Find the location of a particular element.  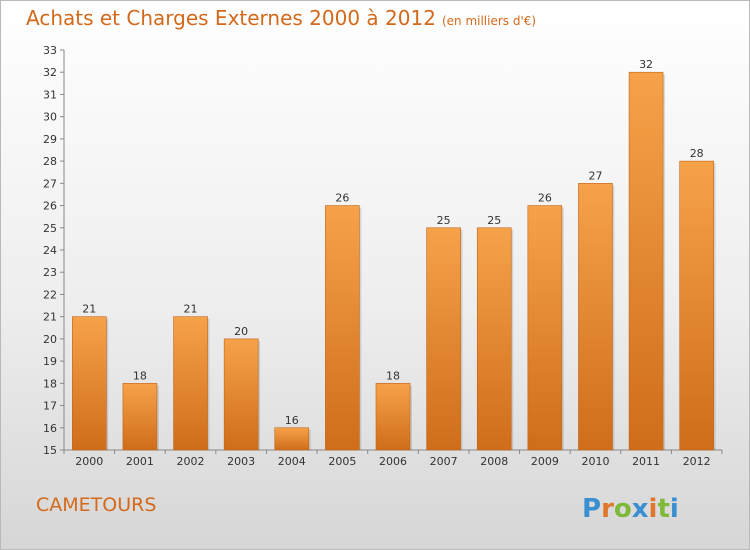

y-tick-label: 20 is located at coordinates (50, 339).